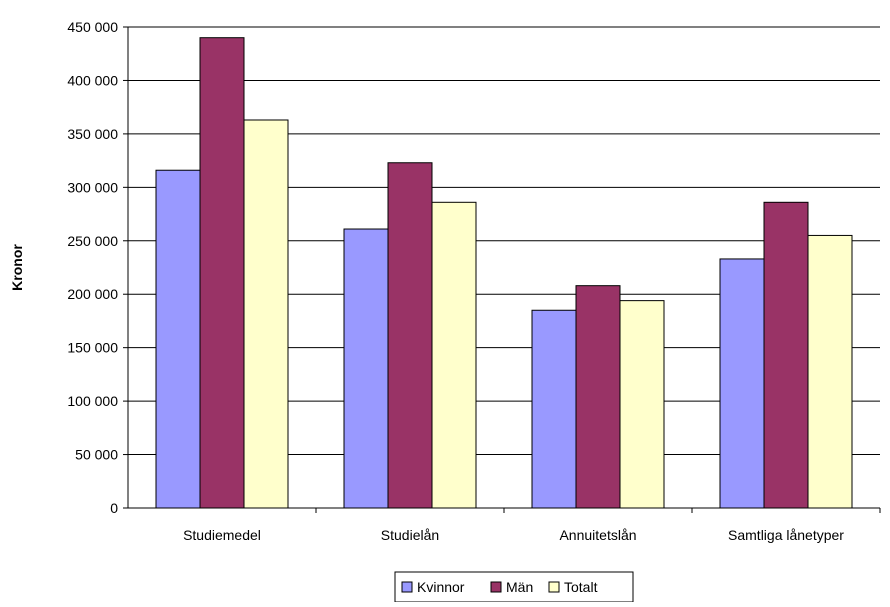 The image size is (890, 607). Describe the element at coordinates (598, 397) in the screenshot. I see `bar-män-3` at that location.